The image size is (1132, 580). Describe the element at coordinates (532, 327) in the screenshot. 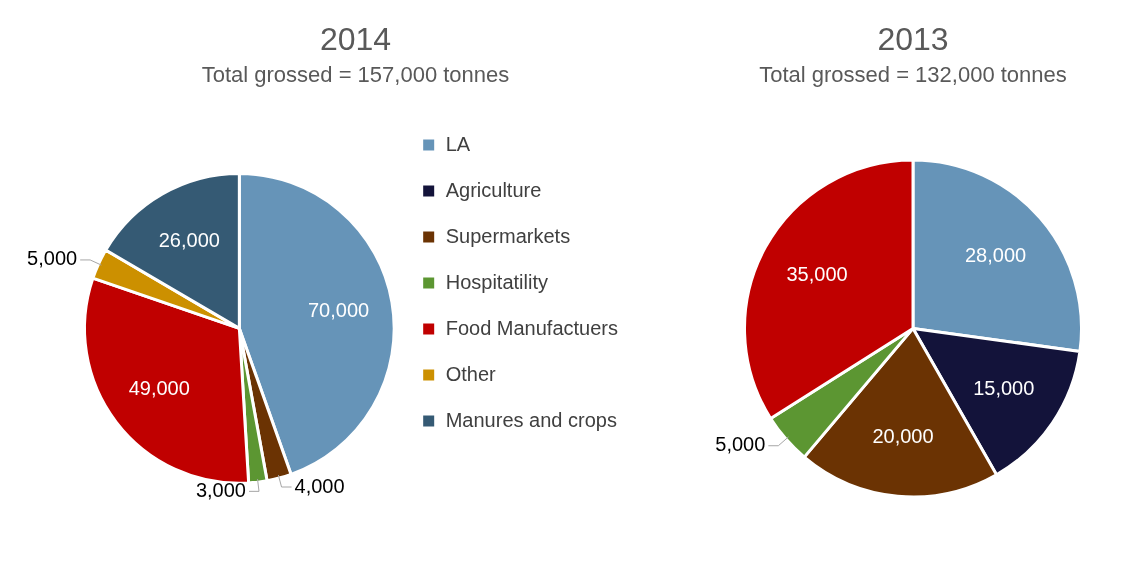

I see `legend-label: Food Manufactuers` at that location.